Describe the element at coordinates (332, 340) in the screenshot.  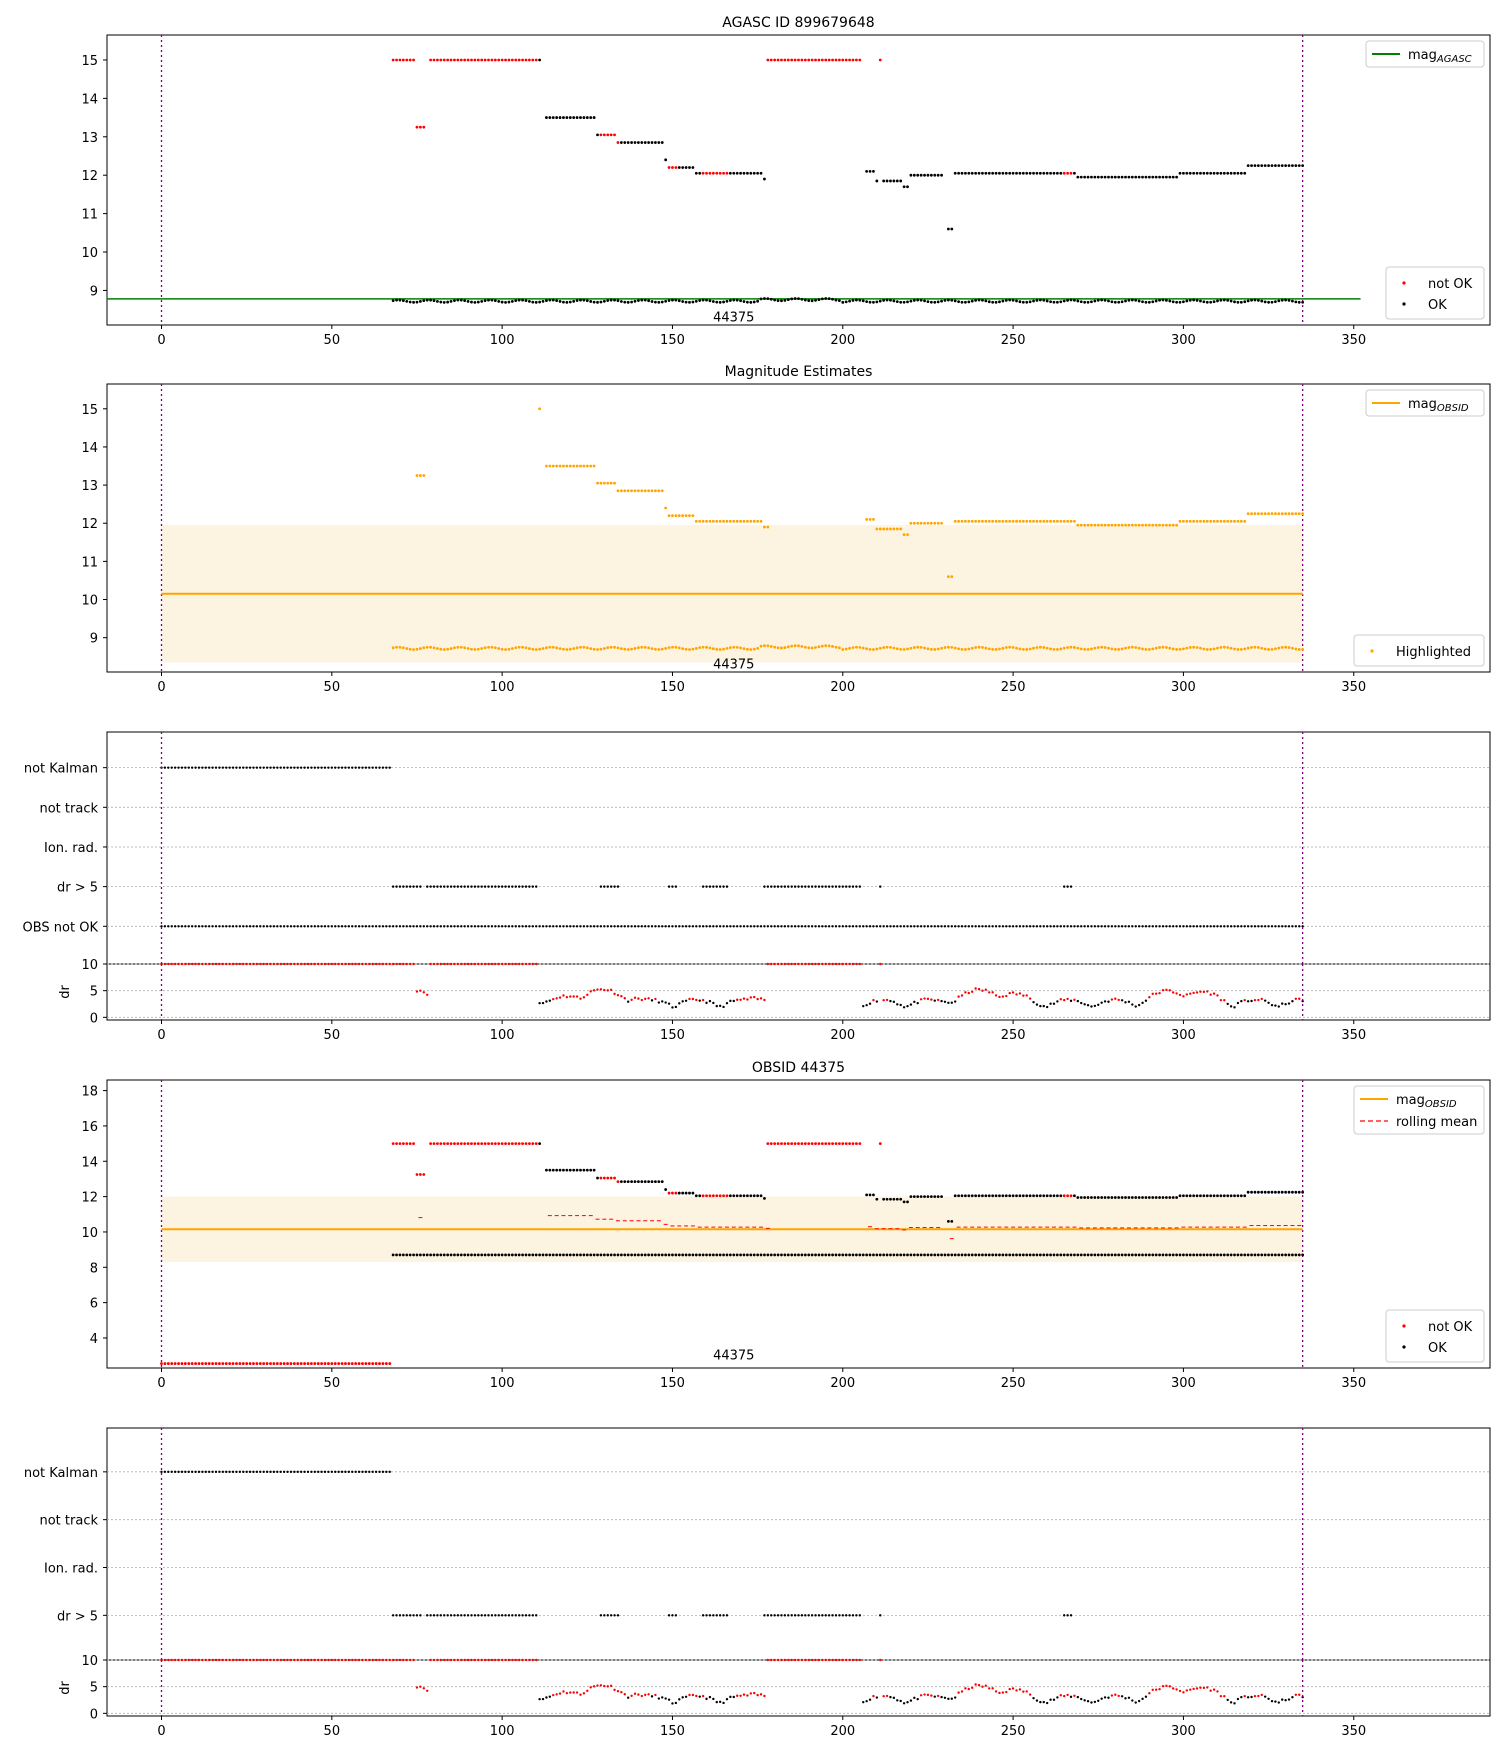
I see `x-tick-label: 50` at that location.